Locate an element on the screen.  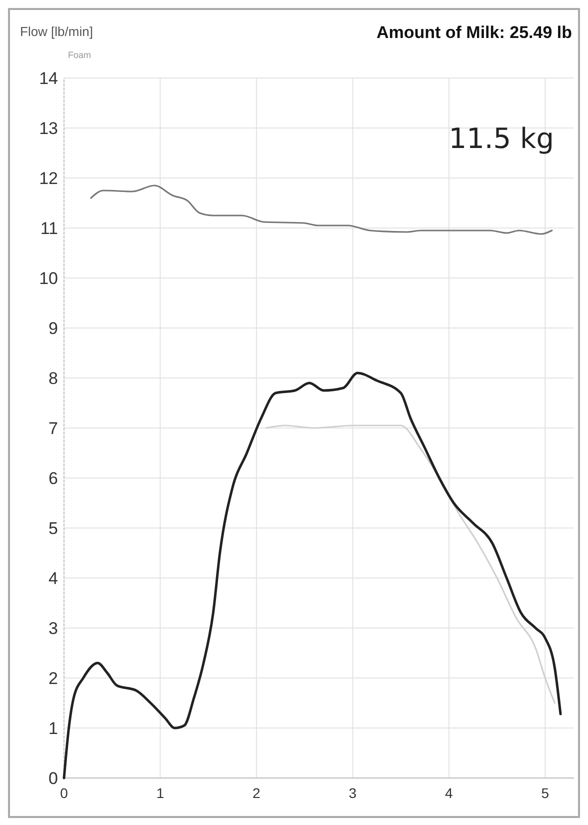
y-tick-label: 1 is located at coordinates (53, 728).